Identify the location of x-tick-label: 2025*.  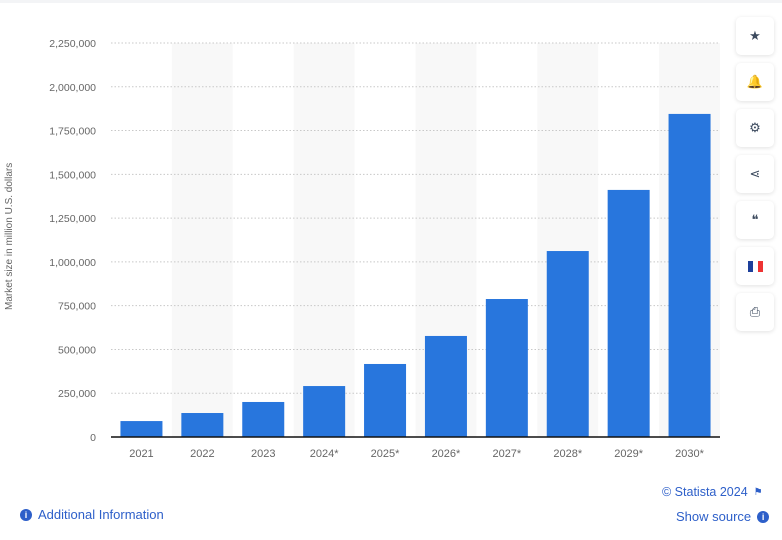
(385, 454).